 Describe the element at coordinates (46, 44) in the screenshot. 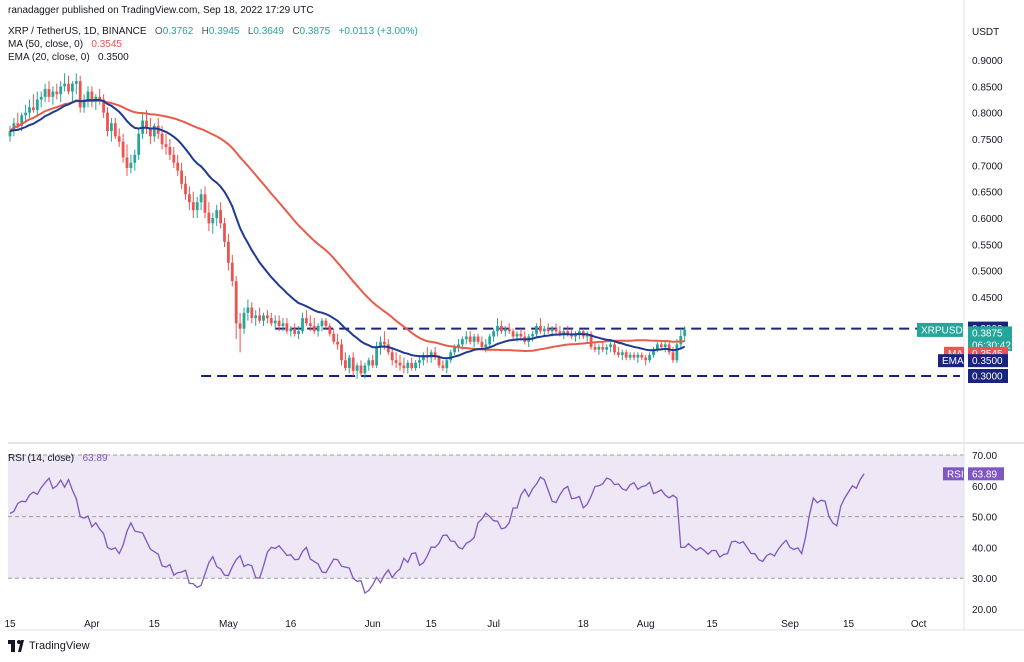

I see `ma-label: MA (50, close, 0)` at that location.